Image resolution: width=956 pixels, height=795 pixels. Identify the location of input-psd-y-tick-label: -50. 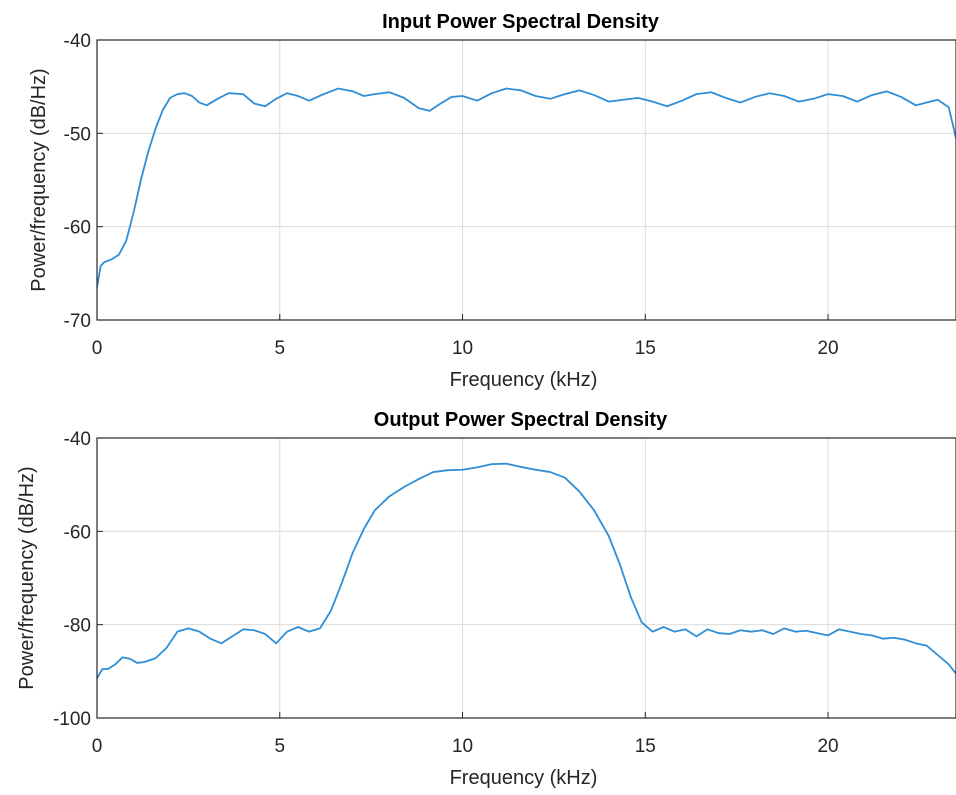
(77, 134).